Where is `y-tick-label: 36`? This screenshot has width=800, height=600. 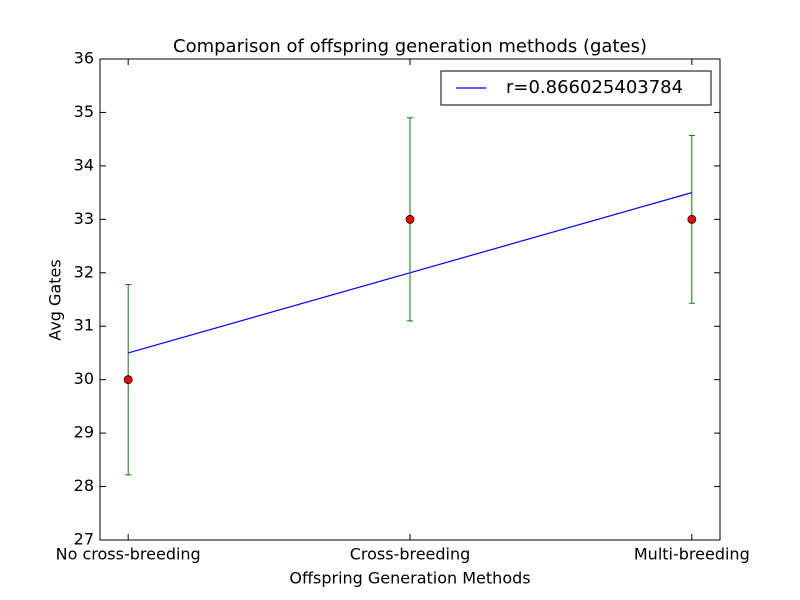
y-tick-label: 36 is located at coordinates (84, 58).